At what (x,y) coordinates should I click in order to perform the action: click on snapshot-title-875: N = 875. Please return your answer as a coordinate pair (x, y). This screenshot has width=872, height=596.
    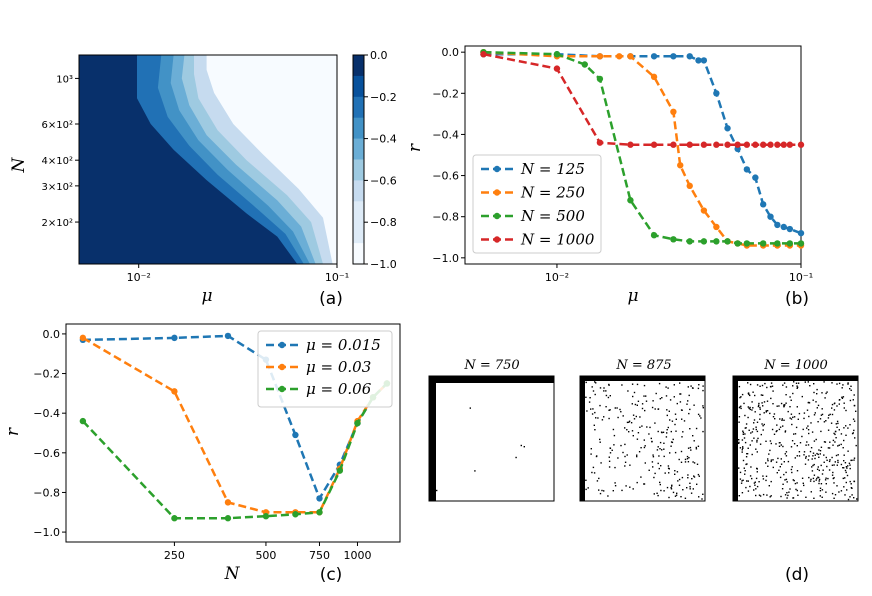
    Looking at the image, I should click on (643, 365).